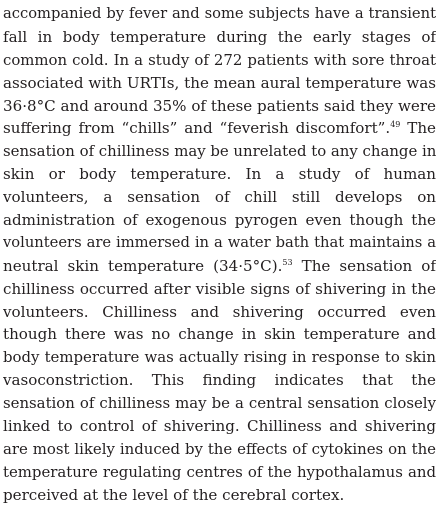 The height and width of the screenshot is (507, 439). I want to click on citation-ref: 49, so click(395, 124).